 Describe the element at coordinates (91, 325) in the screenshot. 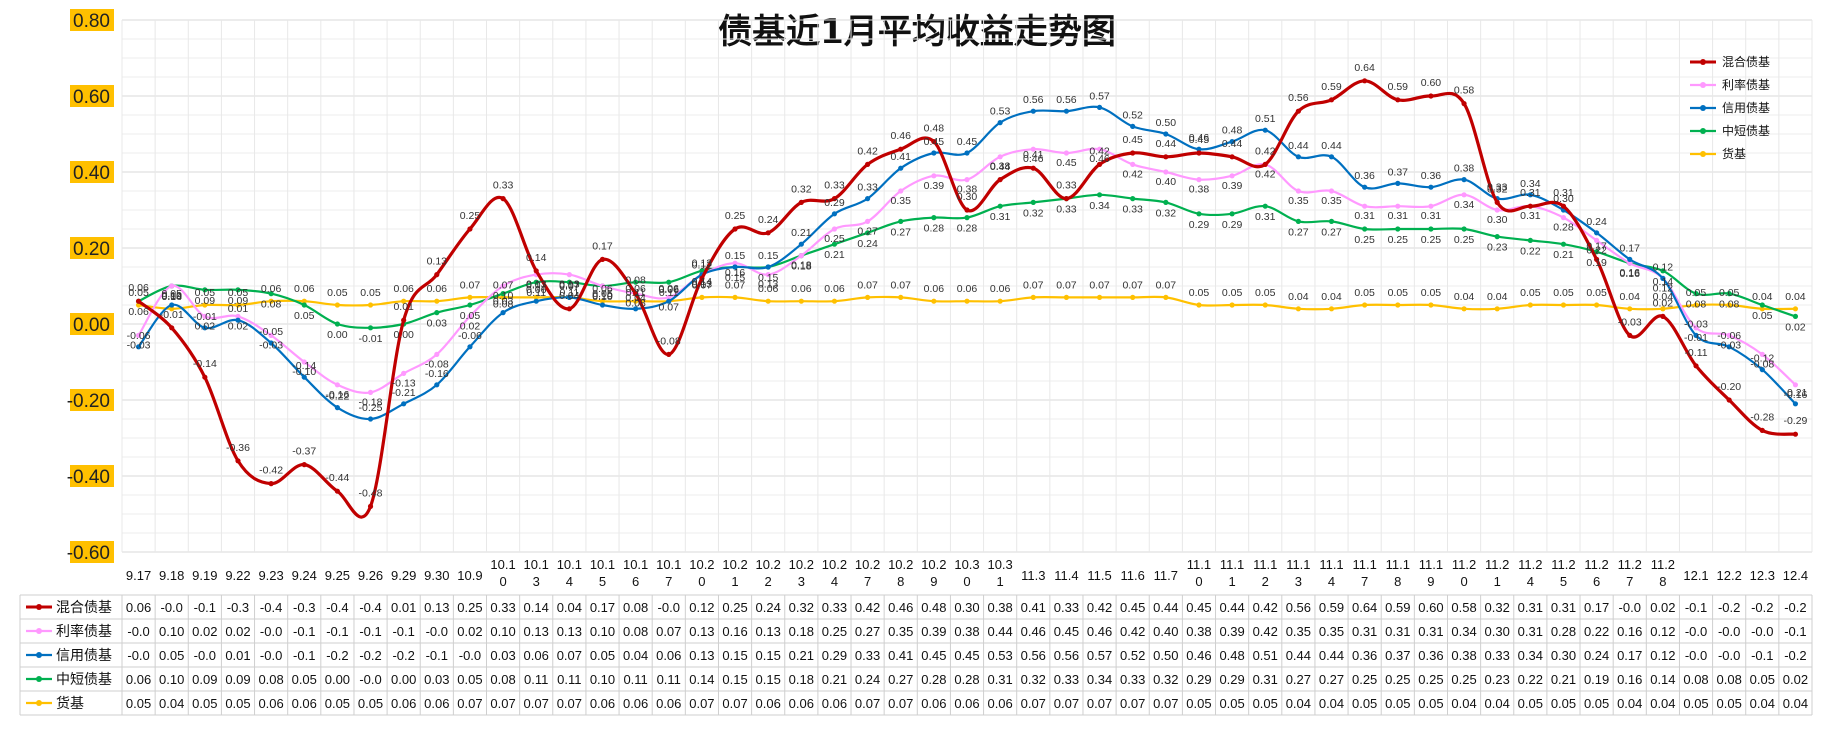

I see `ytick-label: 0.00` at that location.